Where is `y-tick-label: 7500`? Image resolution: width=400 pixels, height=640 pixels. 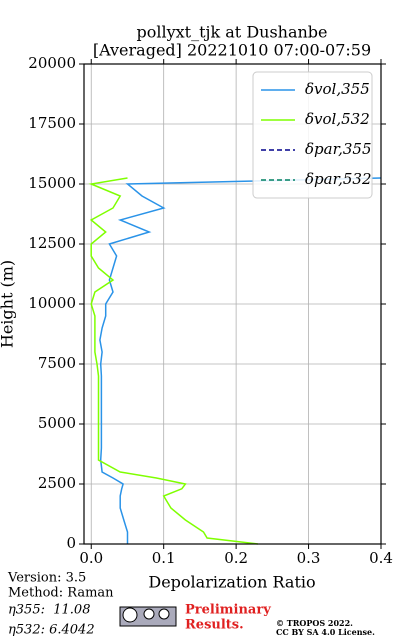 y-tick-label: 7500 is located at coordinates (57, 363).